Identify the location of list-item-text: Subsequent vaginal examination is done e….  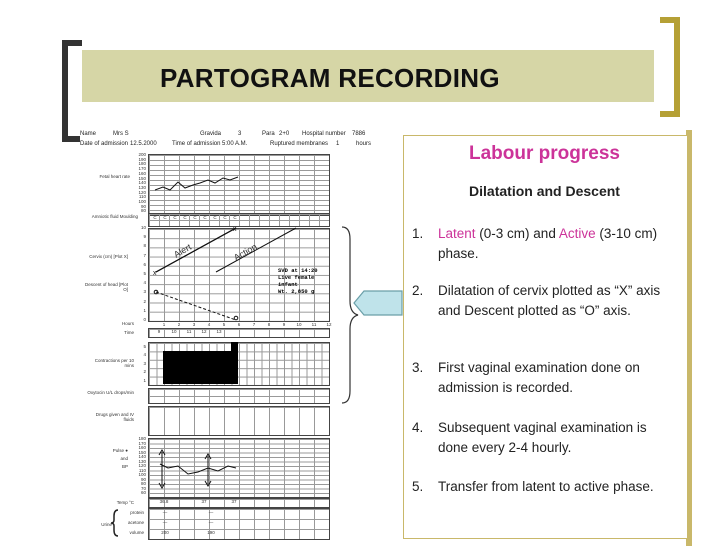
(542, 437).